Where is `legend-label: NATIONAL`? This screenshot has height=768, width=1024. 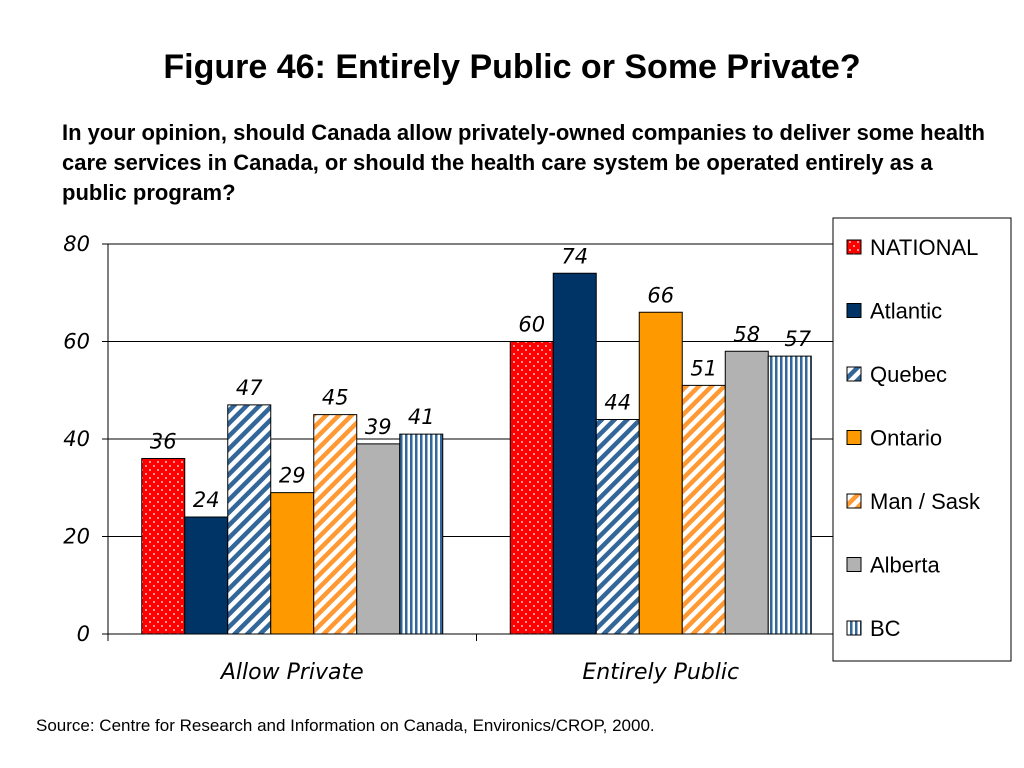
legend-label: NATIONAL is located at coordinates (924, 247).